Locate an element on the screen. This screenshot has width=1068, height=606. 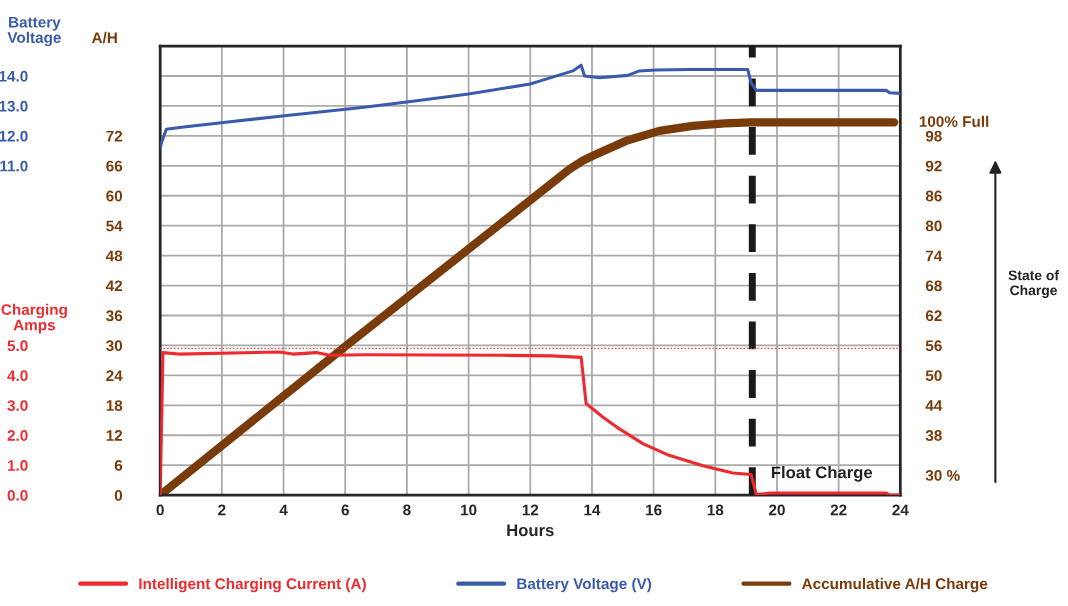
x-tick-label: 6 is located at coordinates (345, 510).